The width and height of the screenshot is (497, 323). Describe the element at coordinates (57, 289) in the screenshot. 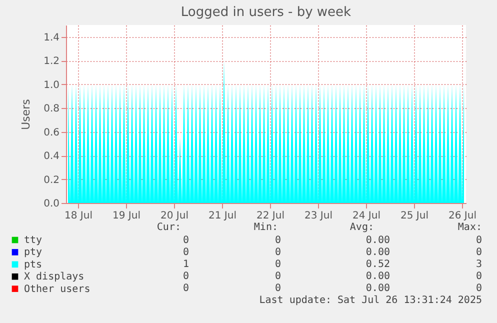

I see `legend-label: Other users` at that location.